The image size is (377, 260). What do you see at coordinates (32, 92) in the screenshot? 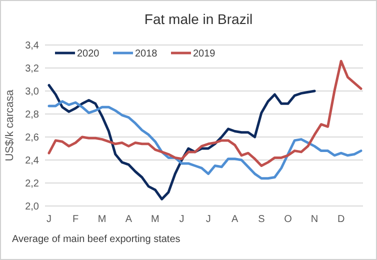
I see `y-tick-label: 3,0` at bounding box center [32, 92].